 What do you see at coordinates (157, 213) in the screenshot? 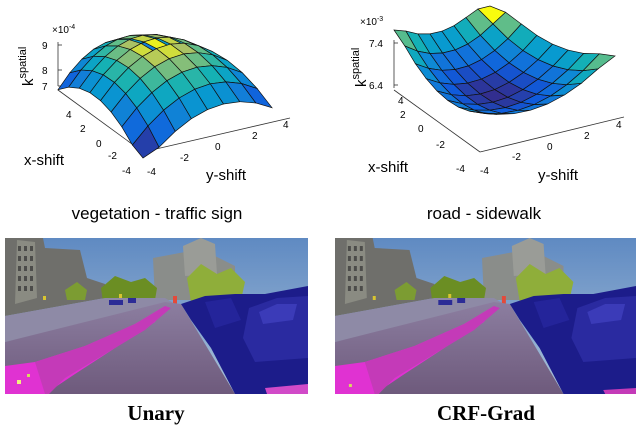
I see `plot-caption: vegetation - traffic sign` at bounding box center [157, 213].